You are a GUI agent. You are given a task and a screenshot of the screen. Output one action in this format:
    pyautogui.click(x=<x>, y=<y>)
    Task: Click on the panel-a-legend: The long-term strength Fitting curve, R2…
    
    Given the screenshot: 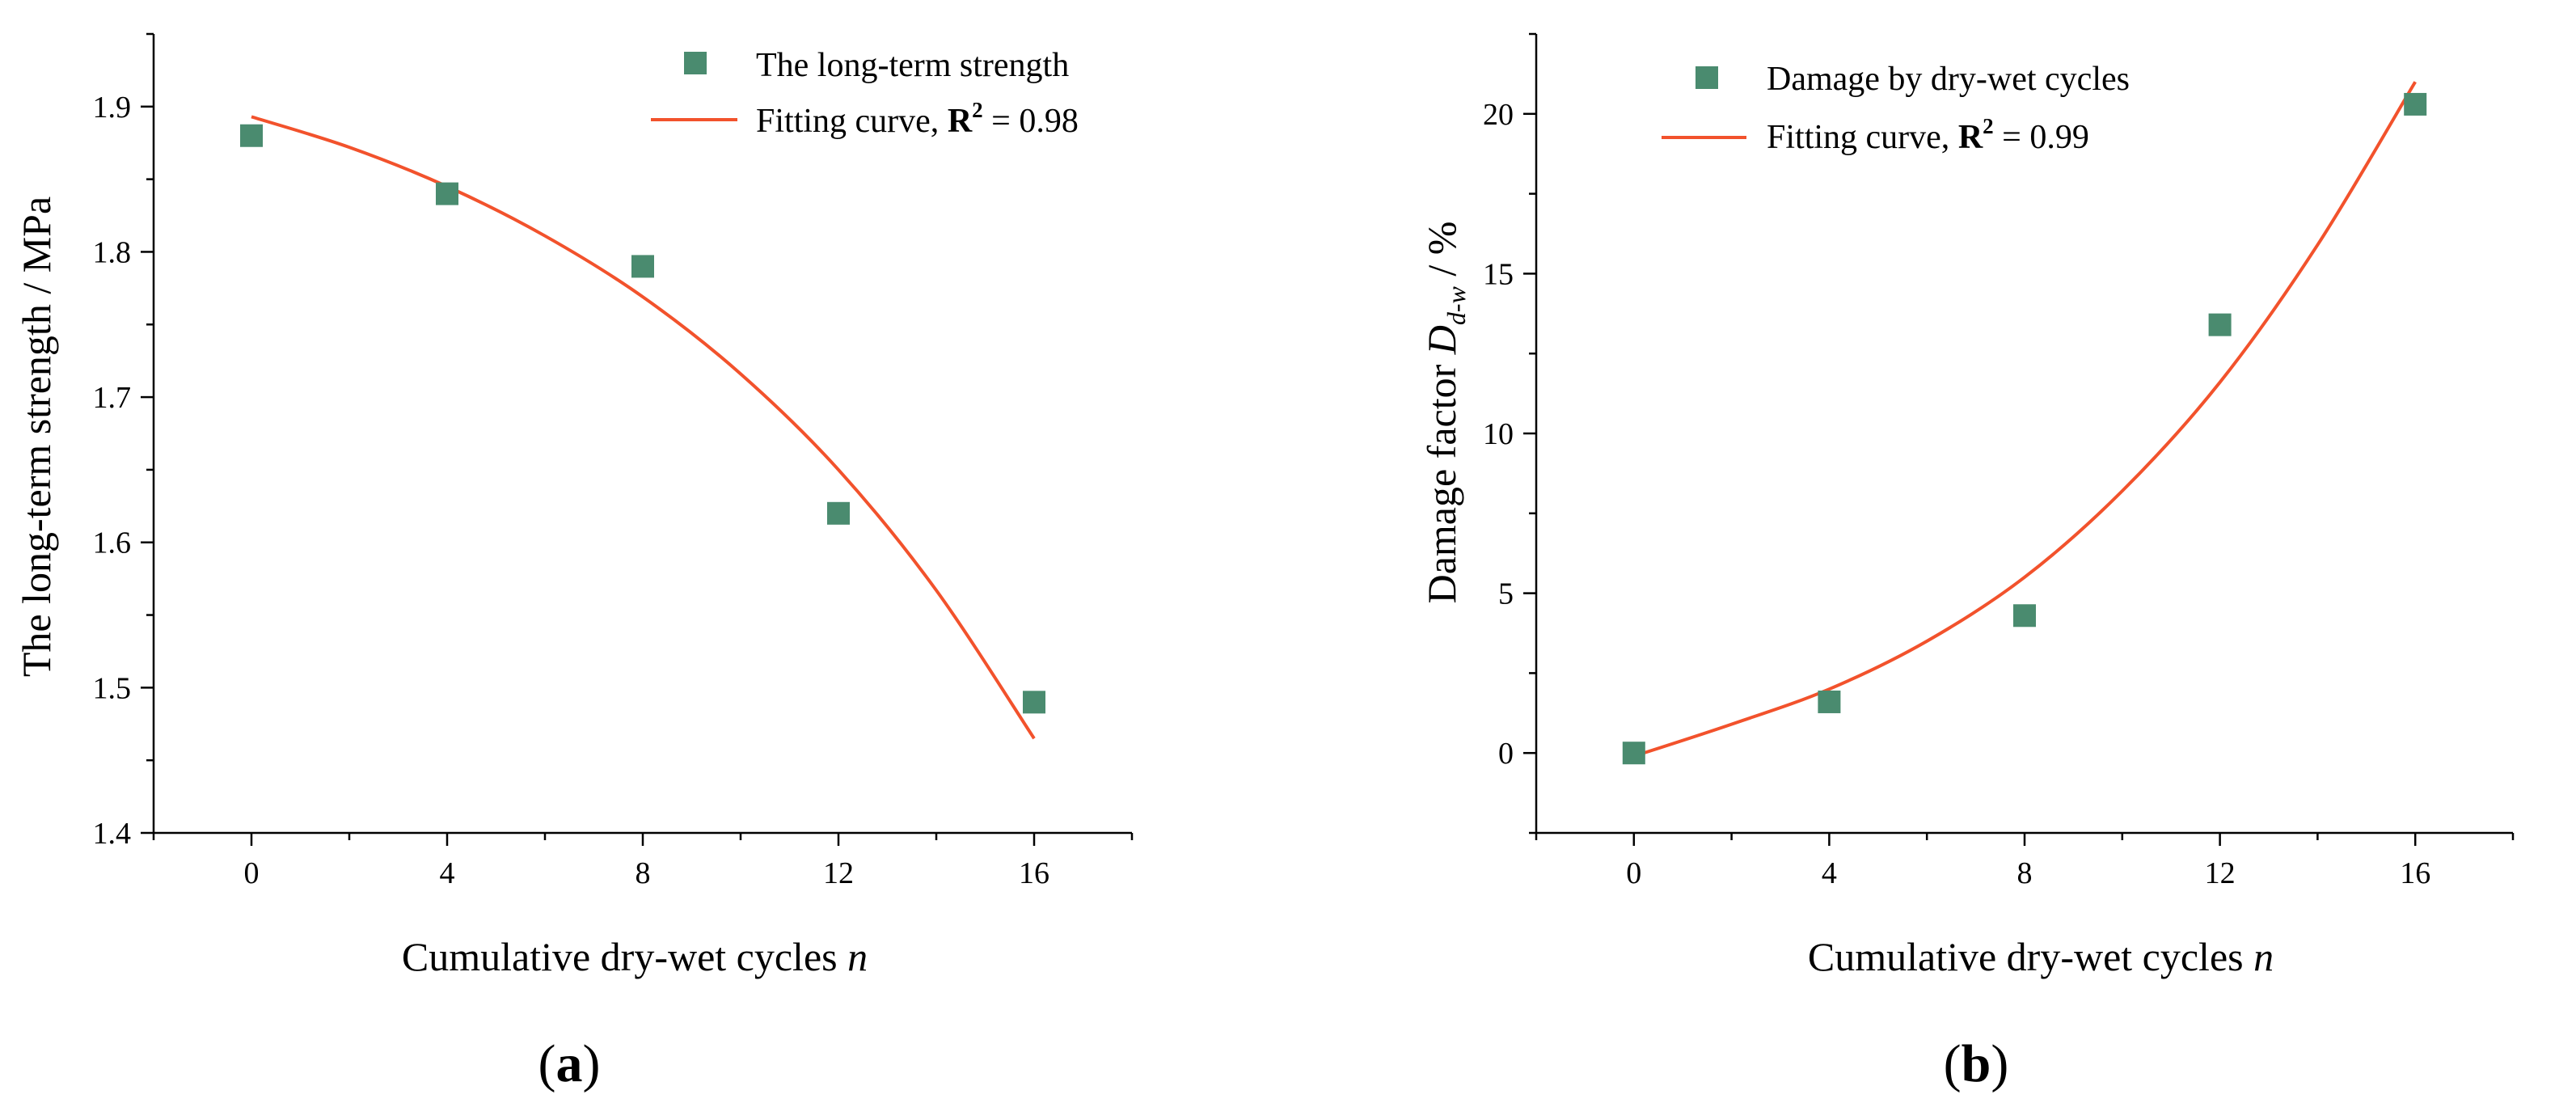 What is the action you would take?
    pyautogui.click(x=865, y=93)
    